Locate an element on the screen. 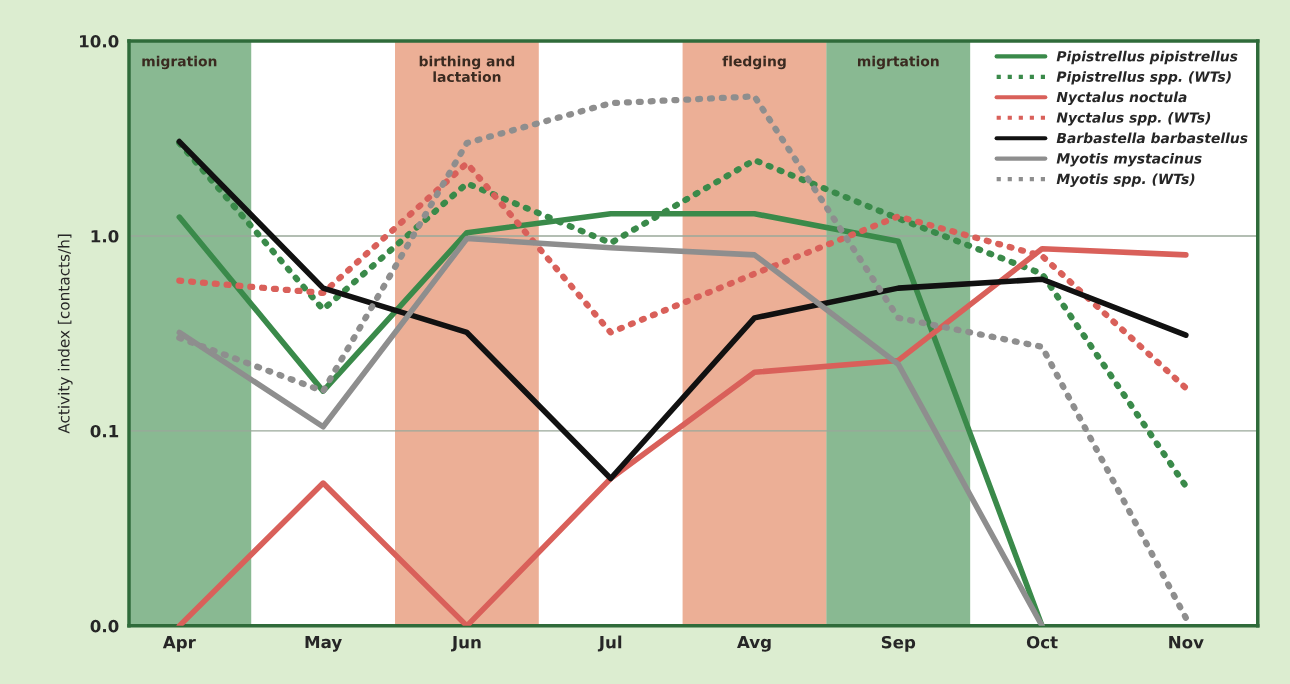 This screenshot has height=684, width=1290. y-tick-label: 1.0 is located at coordinates (105, 236).